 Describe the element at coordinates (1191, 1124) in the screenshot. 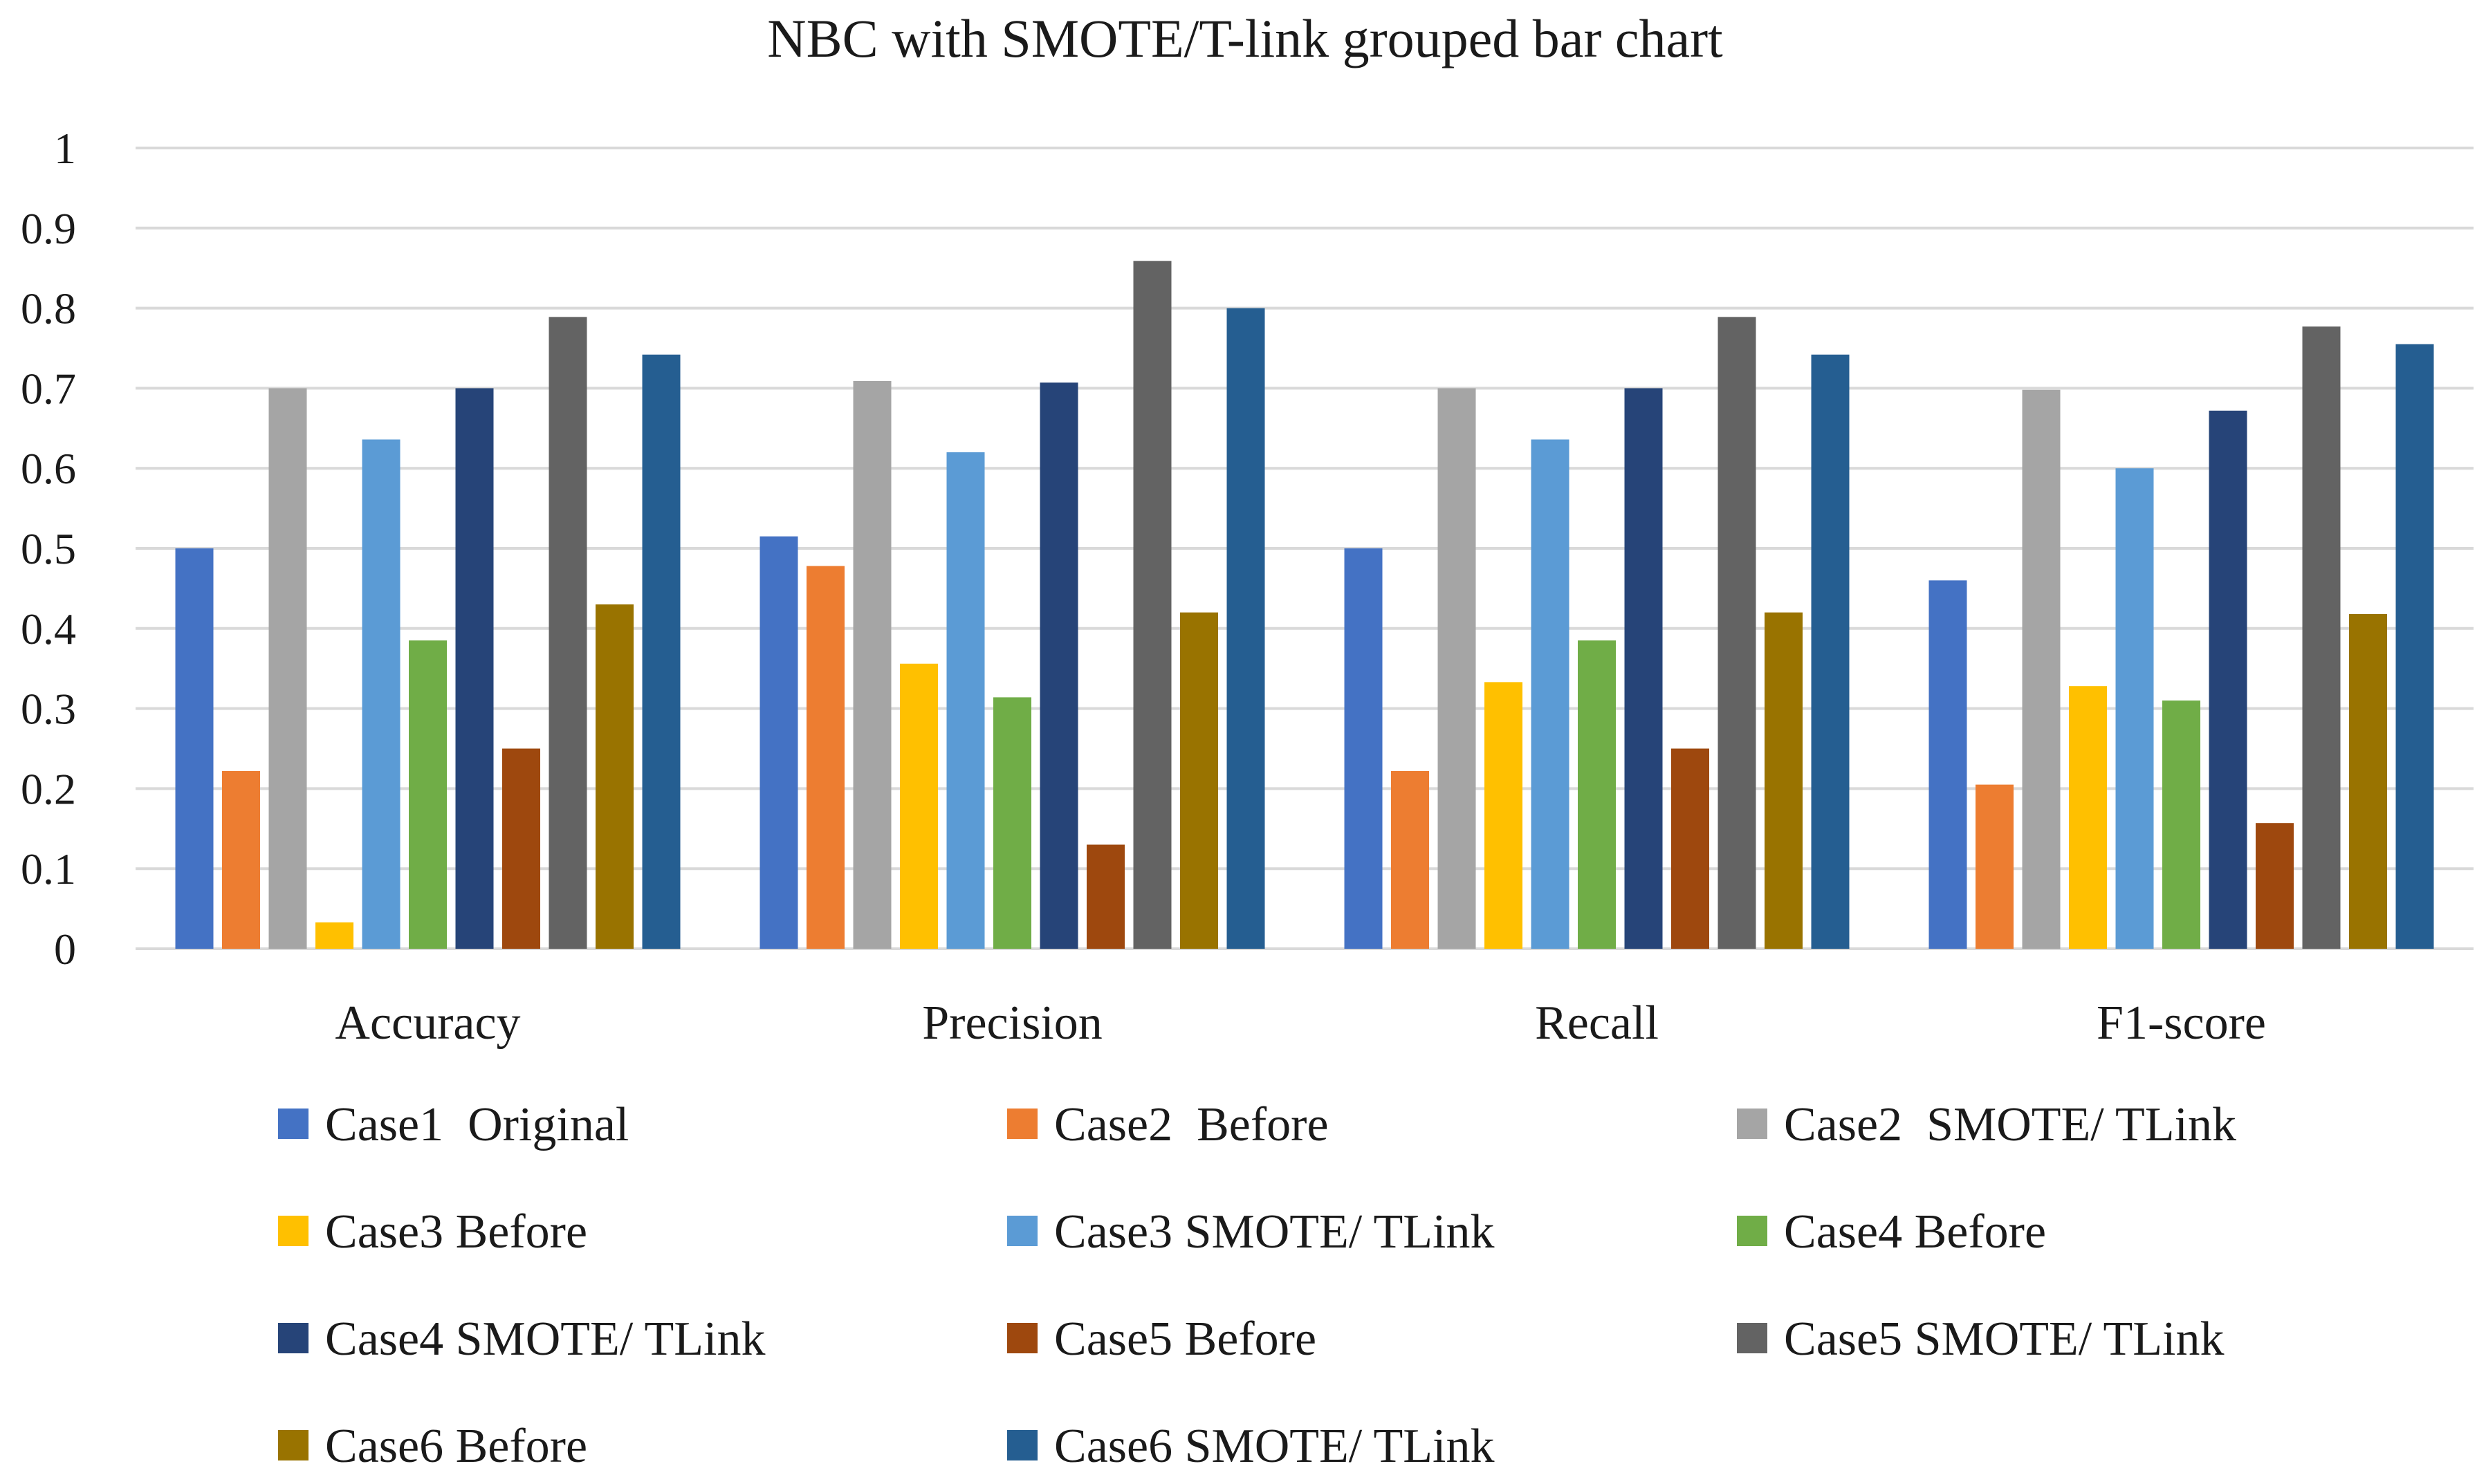

I see `legend-label: Case2 Before` at that location.